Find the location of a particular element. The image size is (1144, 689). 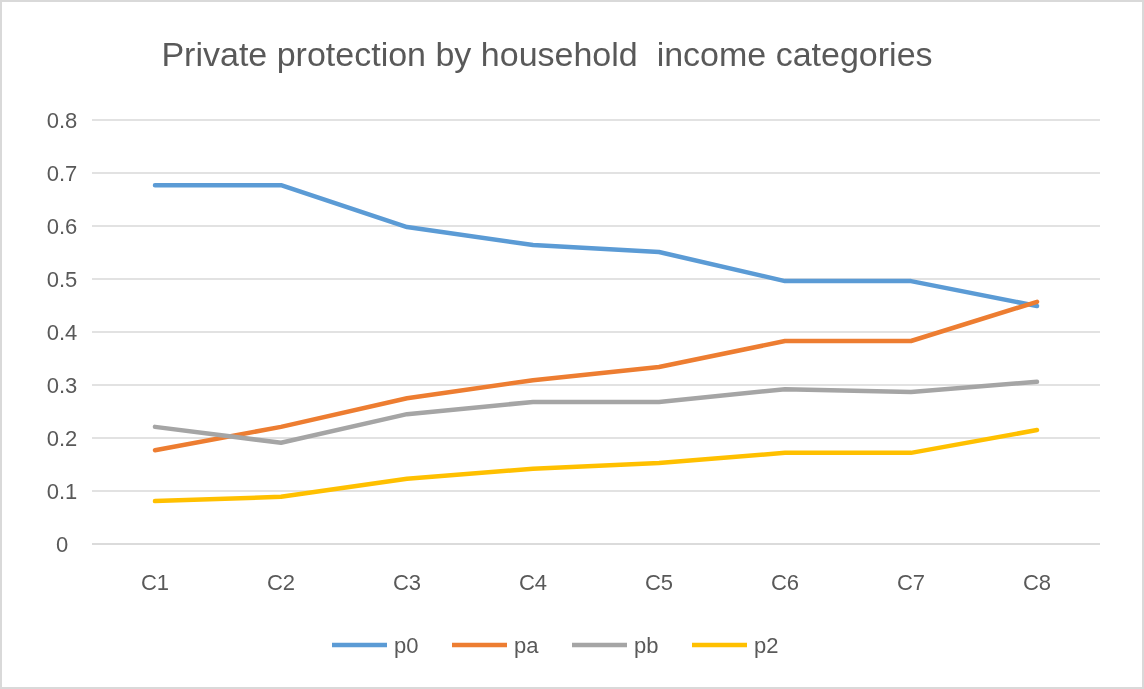

legend-label: pa is located at coordinates (527, 645).